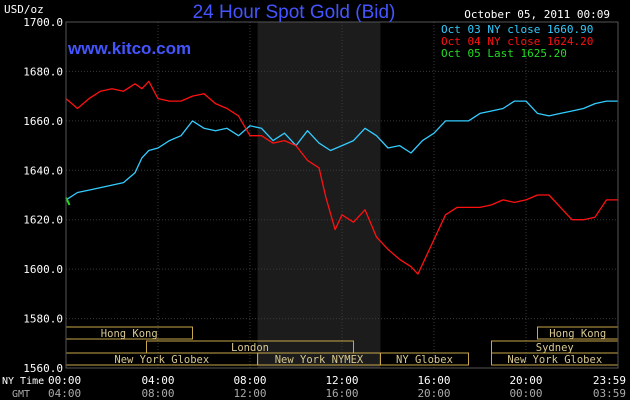  What do you see at coordinates (43, 319) in the screenshot?
I see `y-tick-label: 1580.0` at bounding box center [43, 319].